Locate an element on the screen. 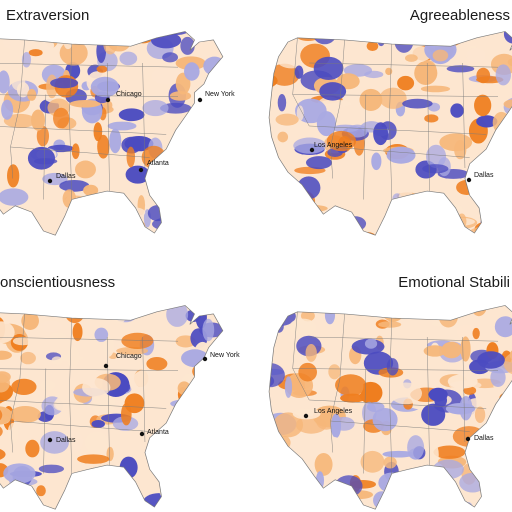 The width and height of the screenshot is (512, 512). panel-title: Emotional Stabili is located at coordinates (454, 282).